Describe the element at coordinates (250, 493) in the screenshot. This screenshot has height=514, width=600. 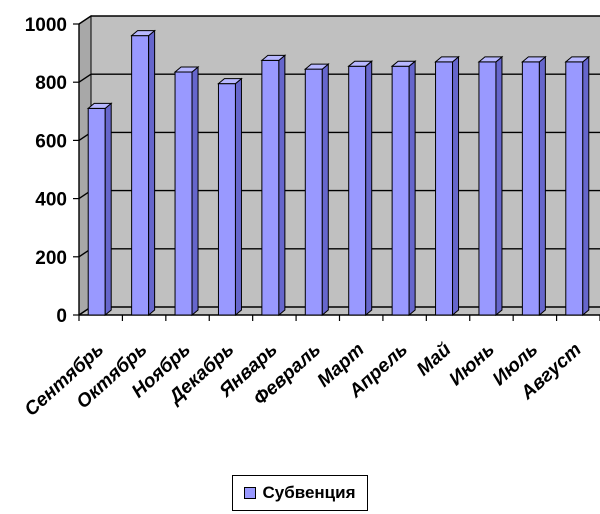
I see `legend-swatch` at that location.